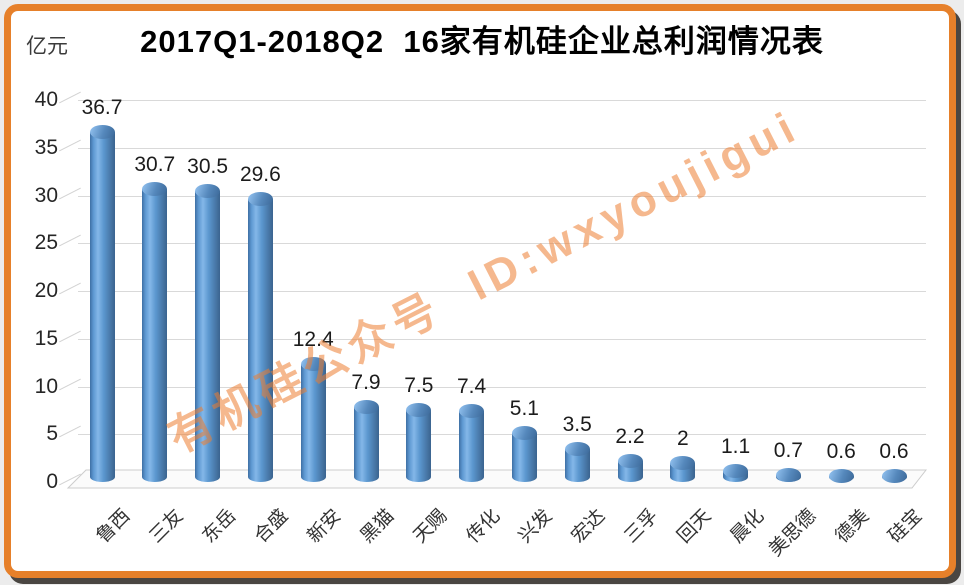  I want to click on bar-value-label: 2, so click(682, 438).